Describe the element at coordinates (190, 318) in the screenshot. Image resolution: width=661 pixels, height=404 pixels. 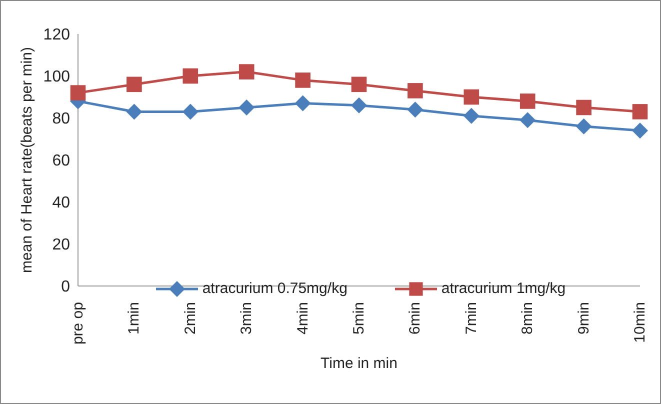
I see `x-tick-label: 2min` at that location.